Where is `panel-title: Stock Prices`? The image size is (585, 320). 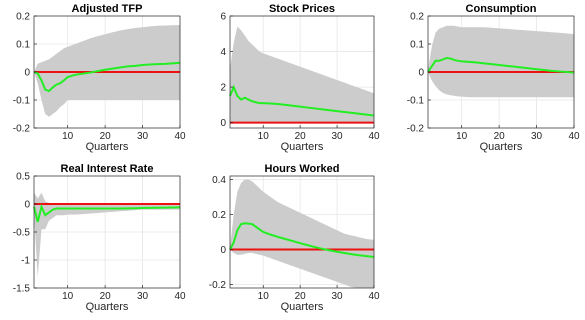 panel-title: Stock Prices is located at coordinates (302, 9).